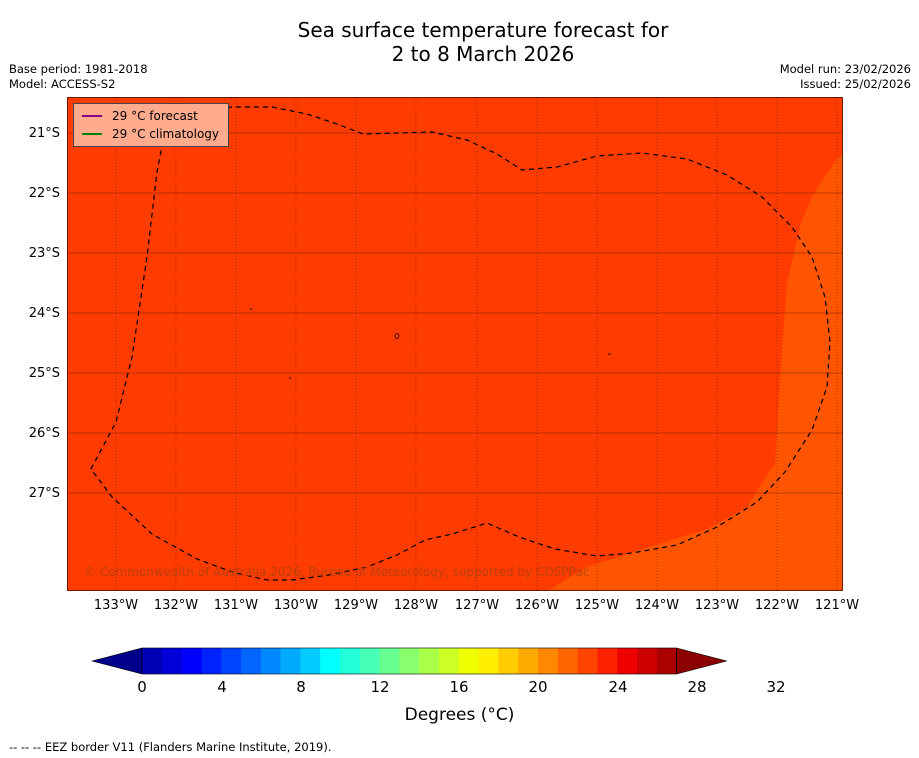 This screenshot has width=919, height=758. What do you see at coordinates (483, 54) in the screenshot?
I see `title-line-2: 2 to 8 March 2026` at bounding box center [483, 54].